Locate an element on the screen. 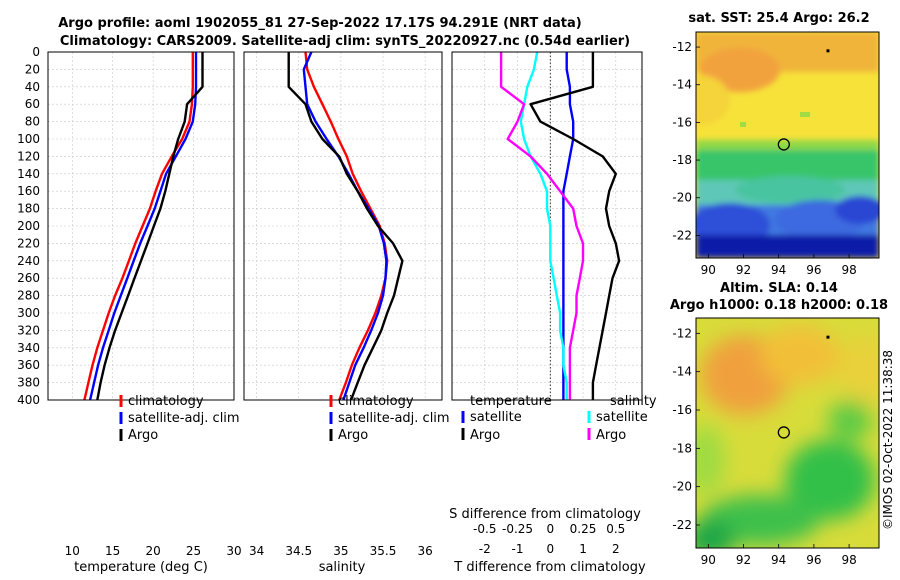 The height and width of the screenshot is (580, 900). sst-map-tick-labels: 90 92 94 96 98 -12 -14 -16 -18 -20 -22 is located at coordinates (764, 158).